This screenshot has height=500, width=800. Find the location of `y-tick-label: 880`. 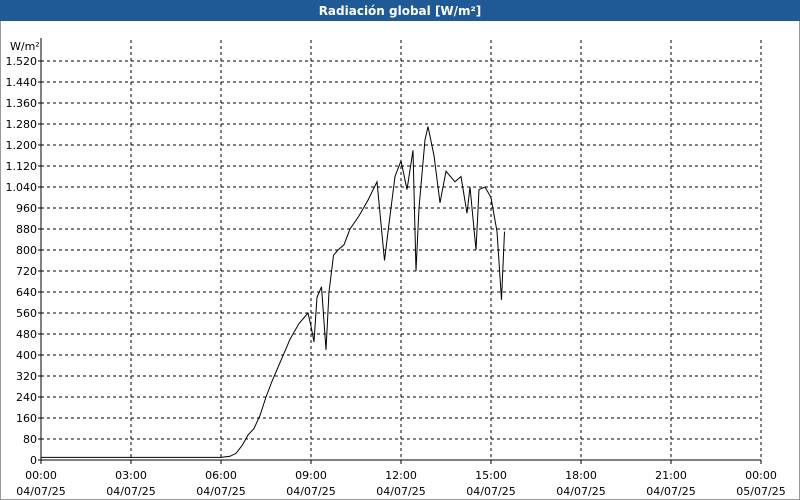

y-tick-label: 880 is located at coordinates (26, 229).